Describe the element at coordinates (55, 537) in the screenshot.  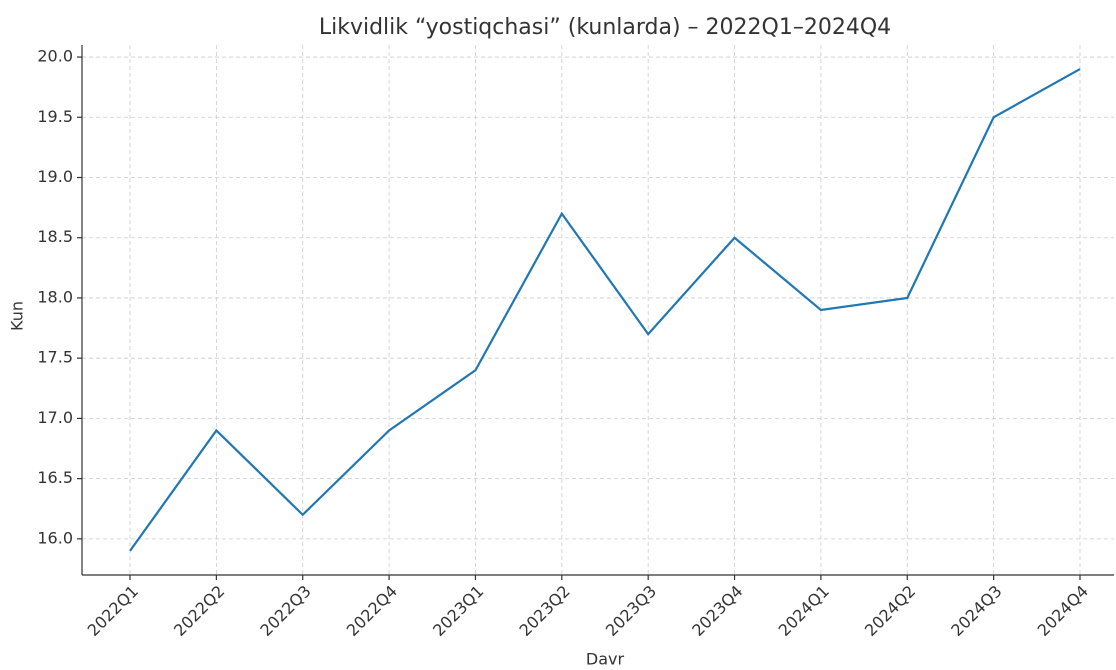
I see `y-tick-label: 16.0` at that location.